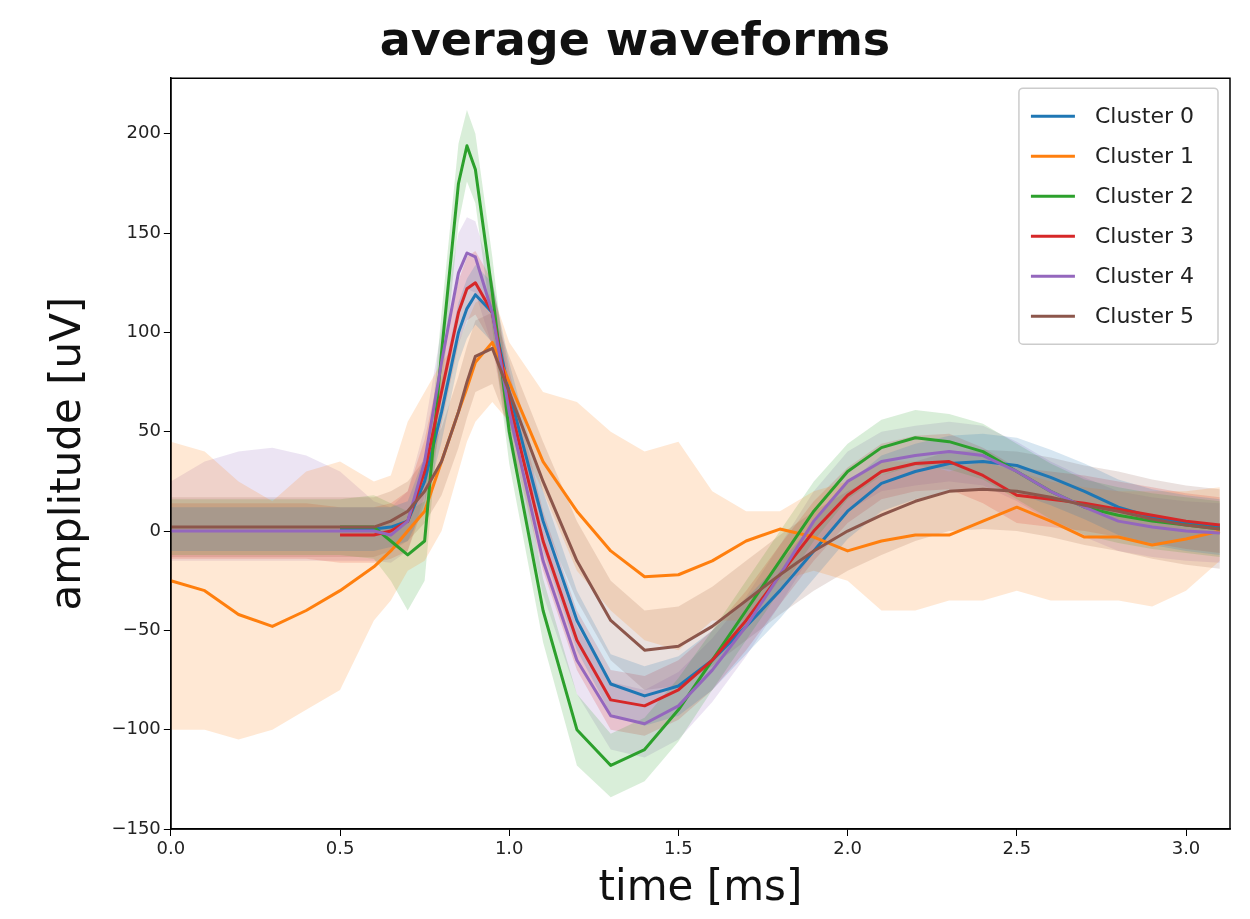 Image resolution: width=1250 pixels, height=919 pixels. Describe the element at coordinates (155, 529) in the screenshot. I see `y-tick-label: 0` at that location.